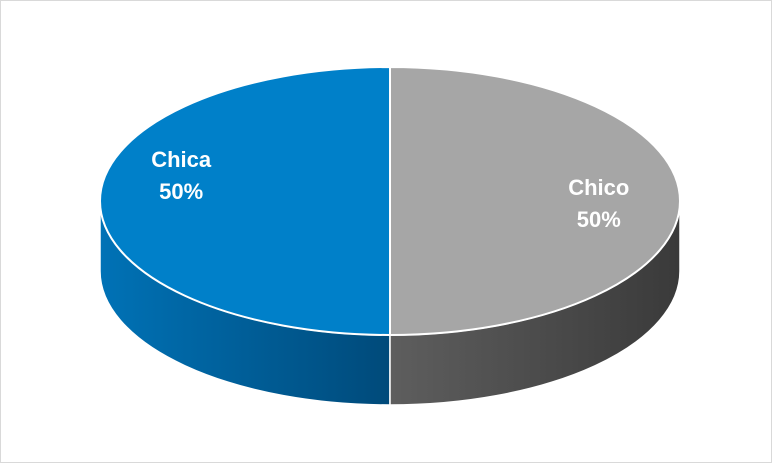  I want to click on slice-label-chico: Chico, so click(598, 187).